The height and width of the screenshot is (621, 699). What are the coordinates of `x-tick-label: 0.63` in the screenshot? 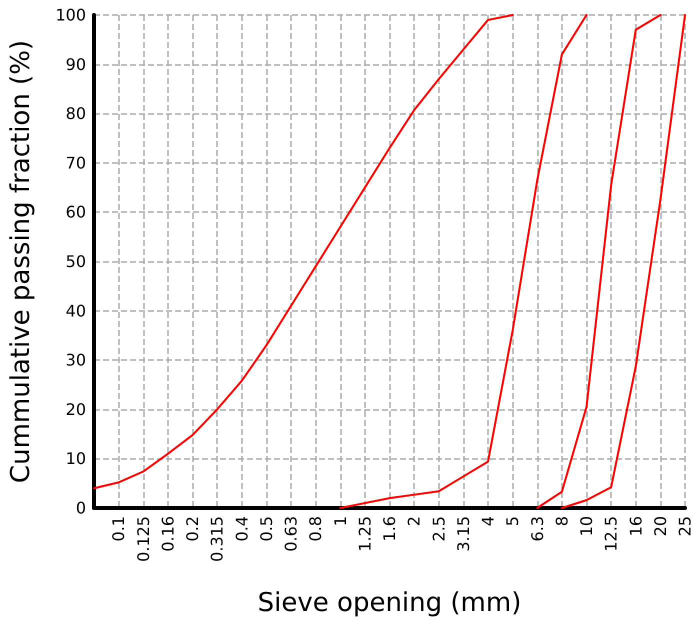 It's located at (291, 534).